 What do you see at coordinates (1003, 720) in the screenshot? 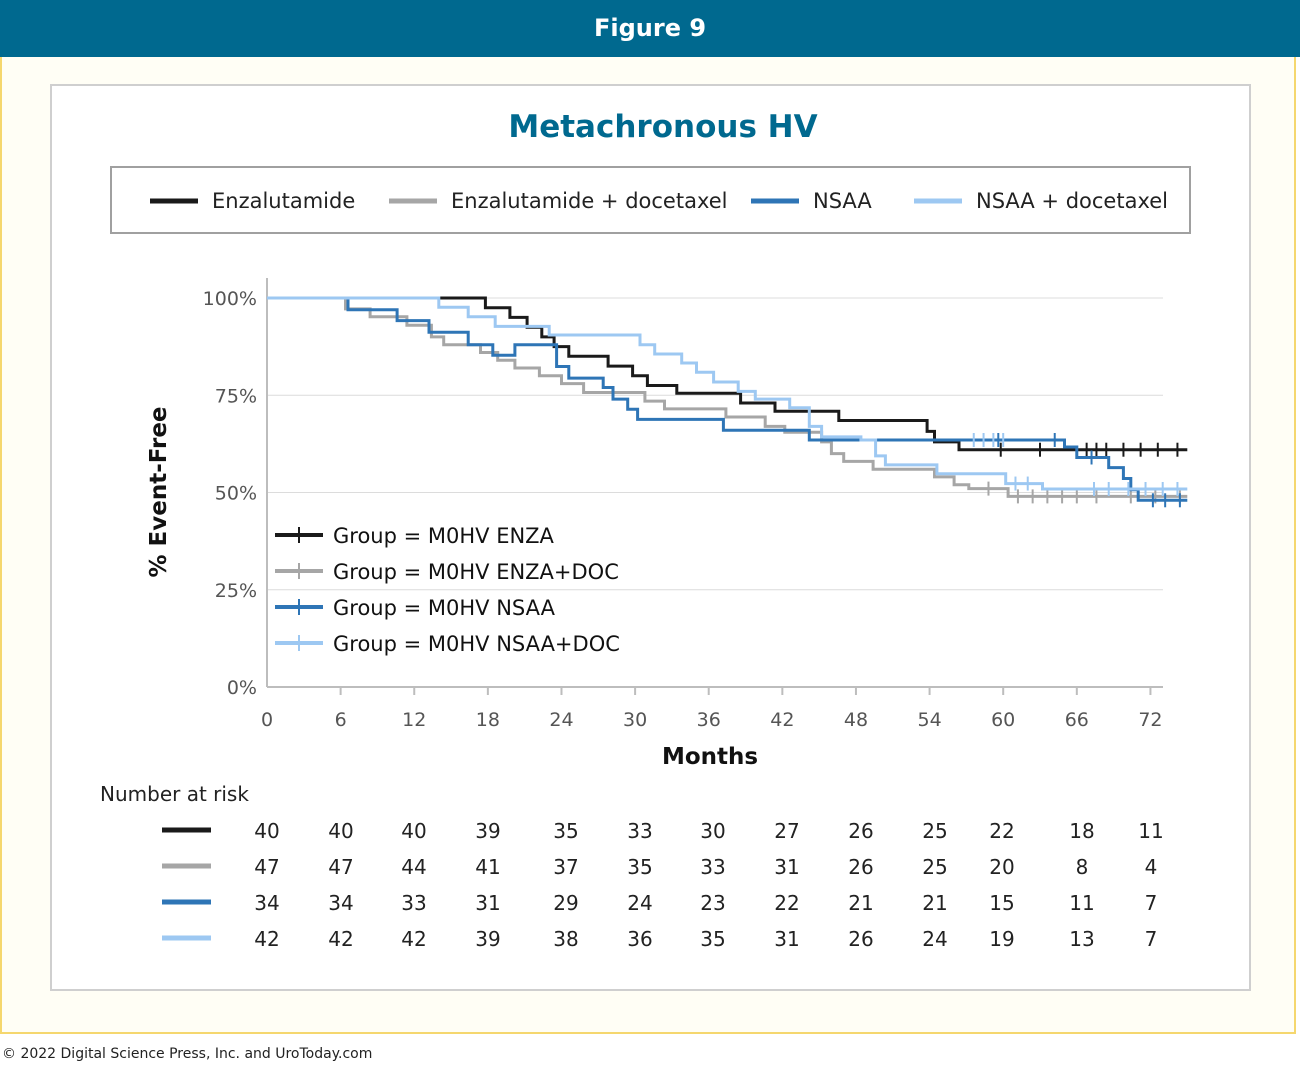
I see `x-tick-label: 60` at bounding box center [1003, 720].